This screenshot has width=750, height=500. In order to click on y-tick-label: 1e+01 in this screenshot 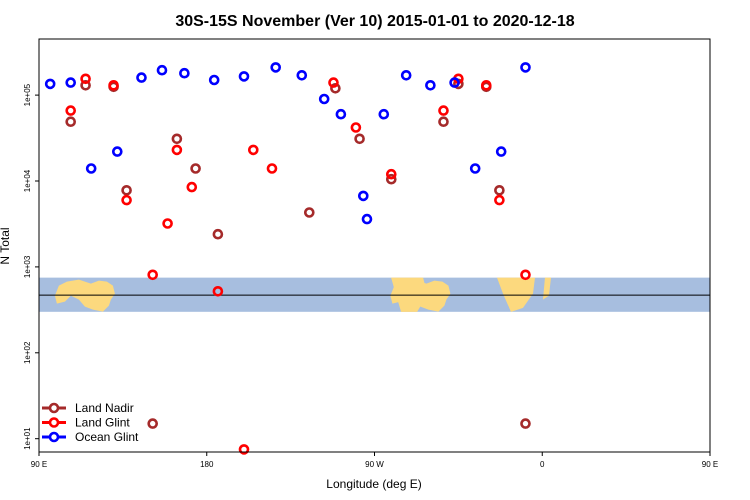, I will do `click(27, 438)`.